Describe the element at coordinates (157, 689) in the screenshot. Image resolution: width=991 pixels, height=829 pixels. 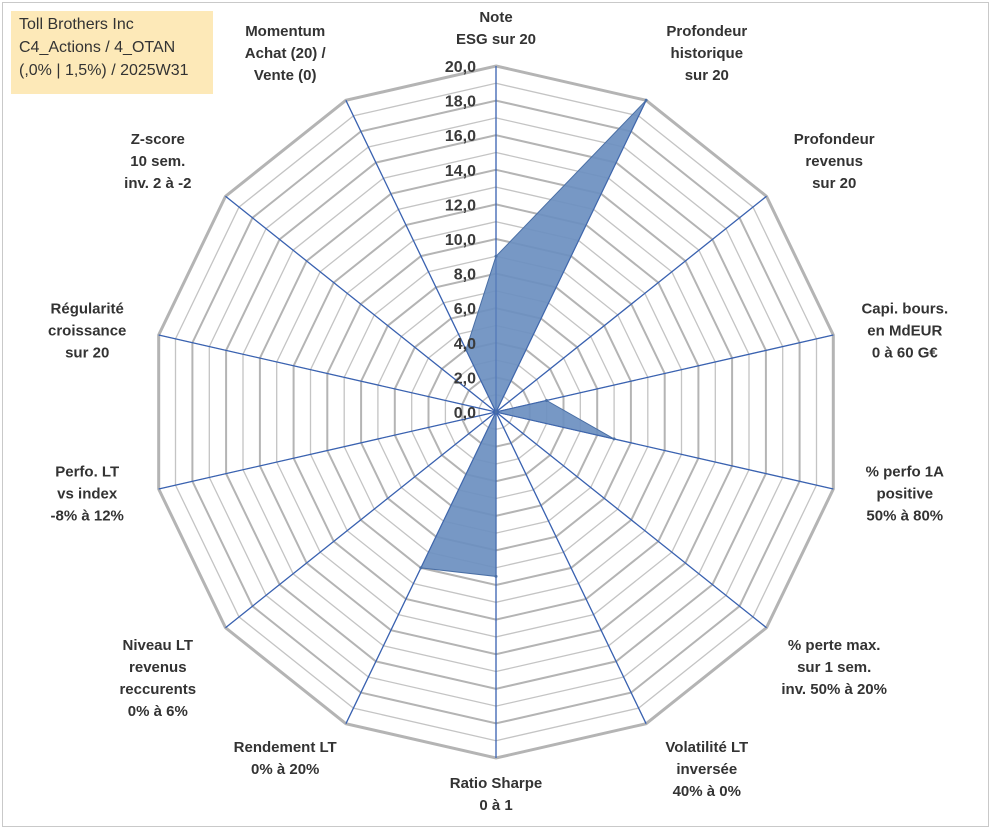
I see `axis-label-line: reccurents` at that location.